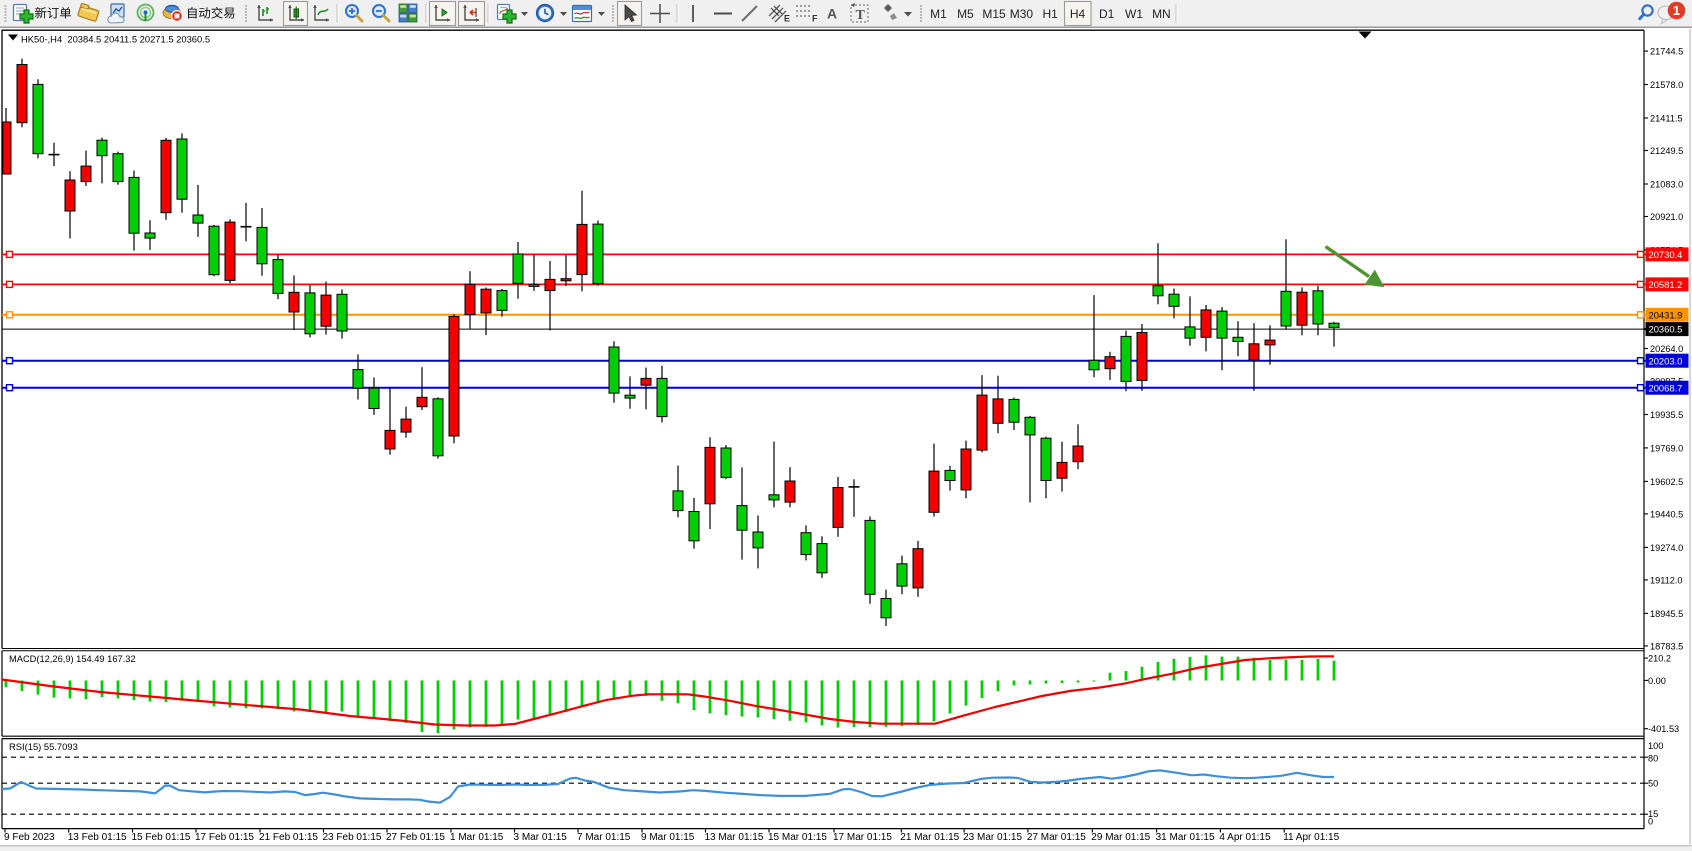 Image resolution: width=1692 pixels, height=851 pixels. I want to click on svg-text: 50, so click(1653, 784).